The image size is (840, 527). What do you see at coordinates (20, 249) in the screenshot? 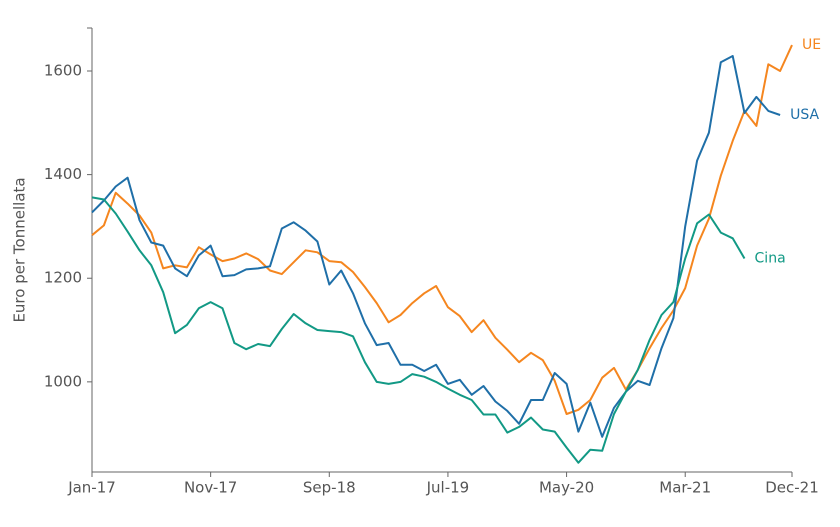
I see `y-axis-label: Euro per Tonnellata` at bounding box center [20, 249].